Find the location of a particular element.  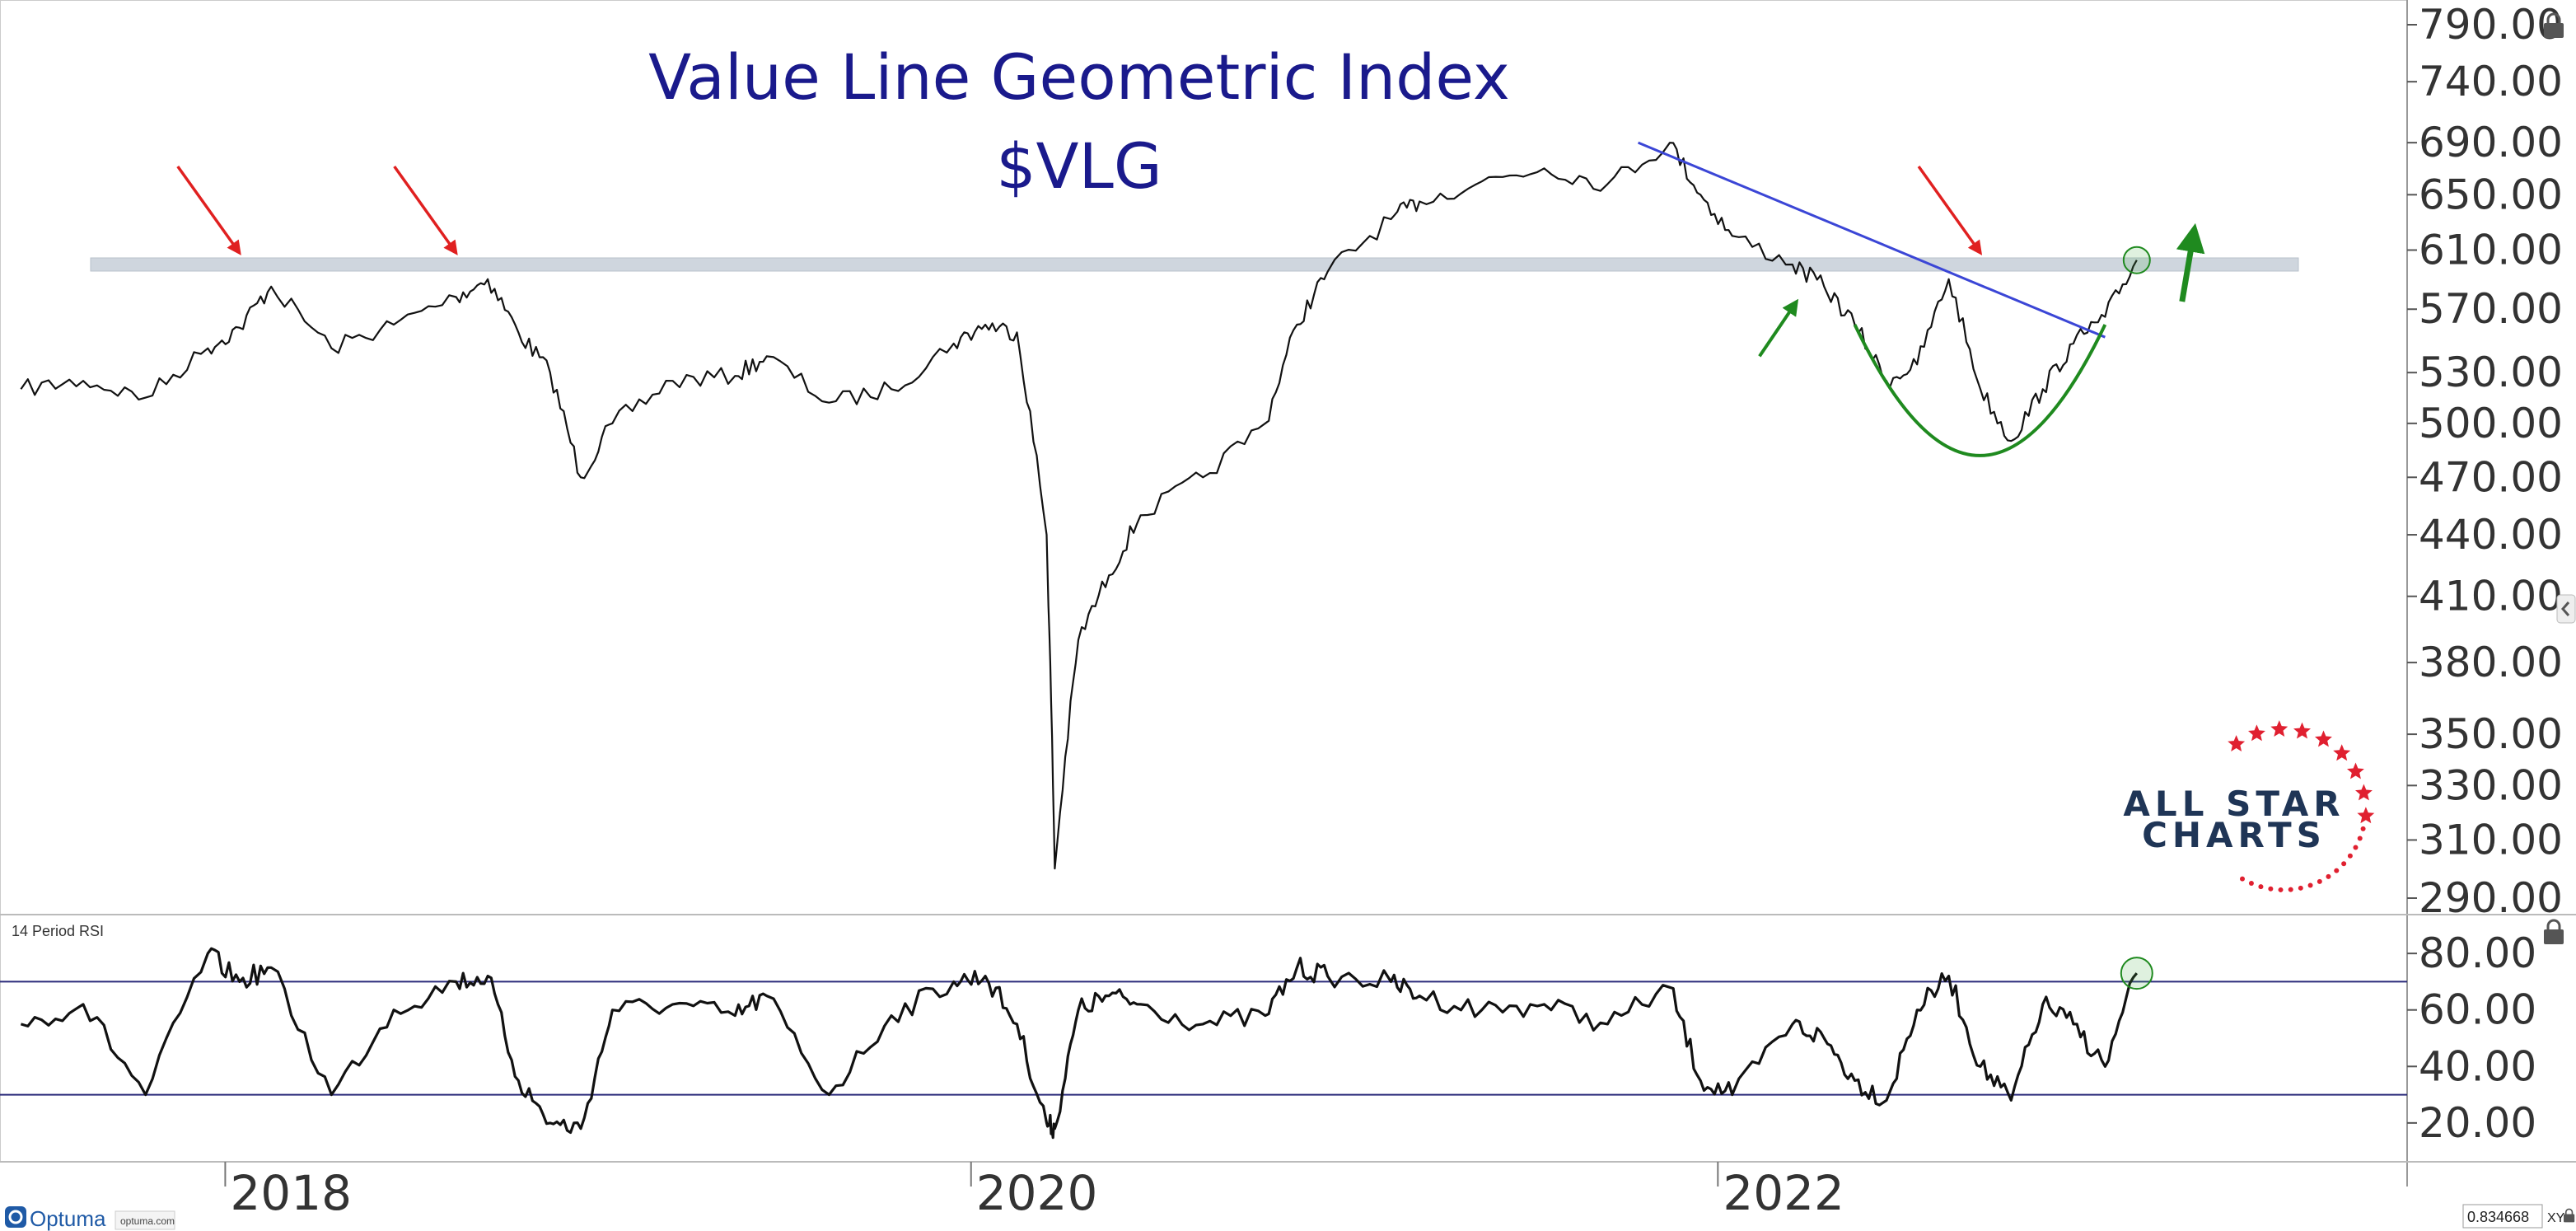

optuma-logo-icon is located at coordinates (16, 1217).